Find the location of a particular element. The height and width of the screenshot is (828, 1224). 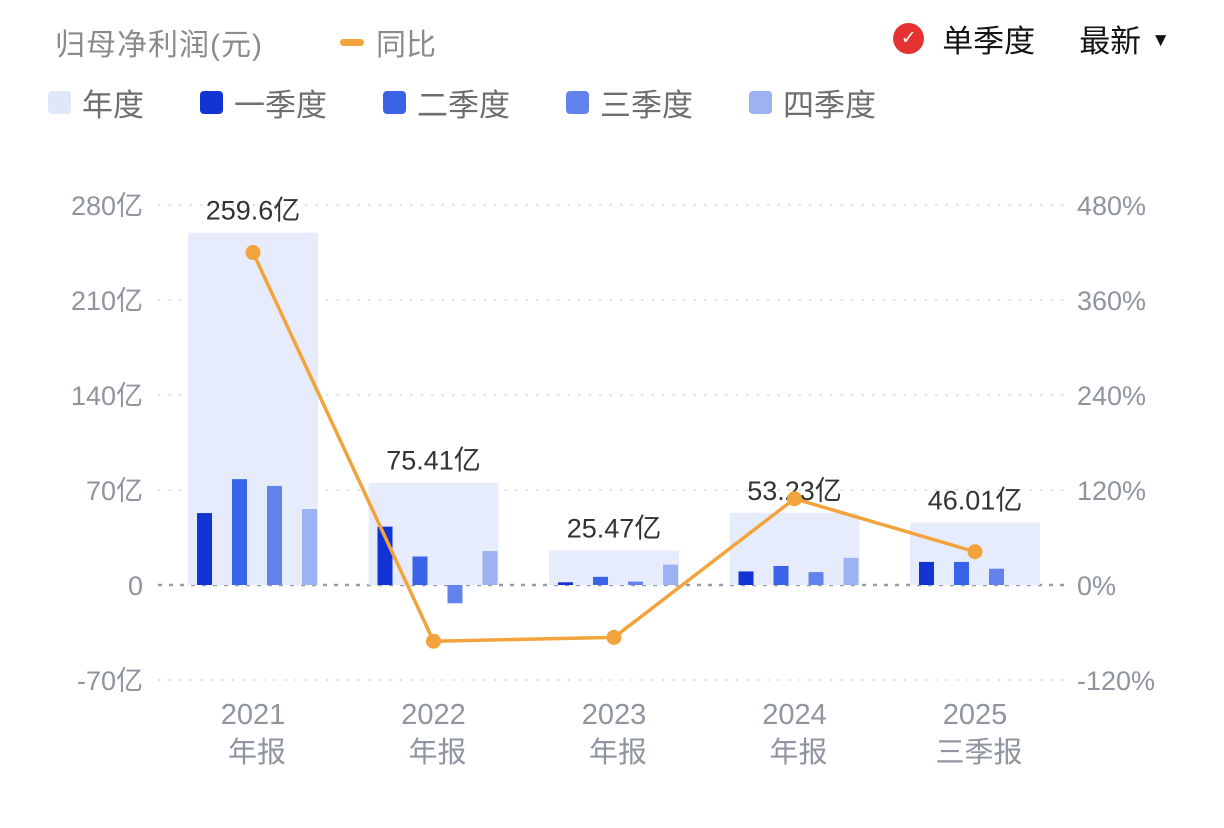

legend-label: 年度 is located at coordinates (113, 105).